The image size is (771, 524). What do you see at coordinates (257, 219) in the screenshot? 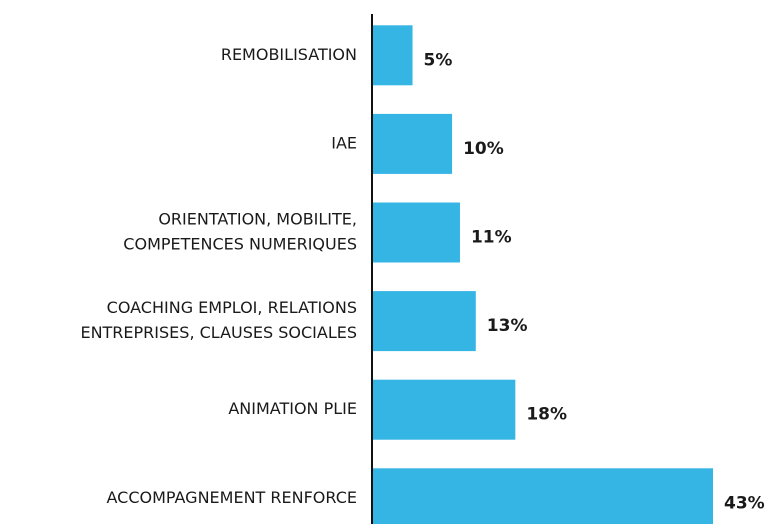
I see `category-label: ORIENTATION, MOBILITE,` at bounding box center [257, 219].